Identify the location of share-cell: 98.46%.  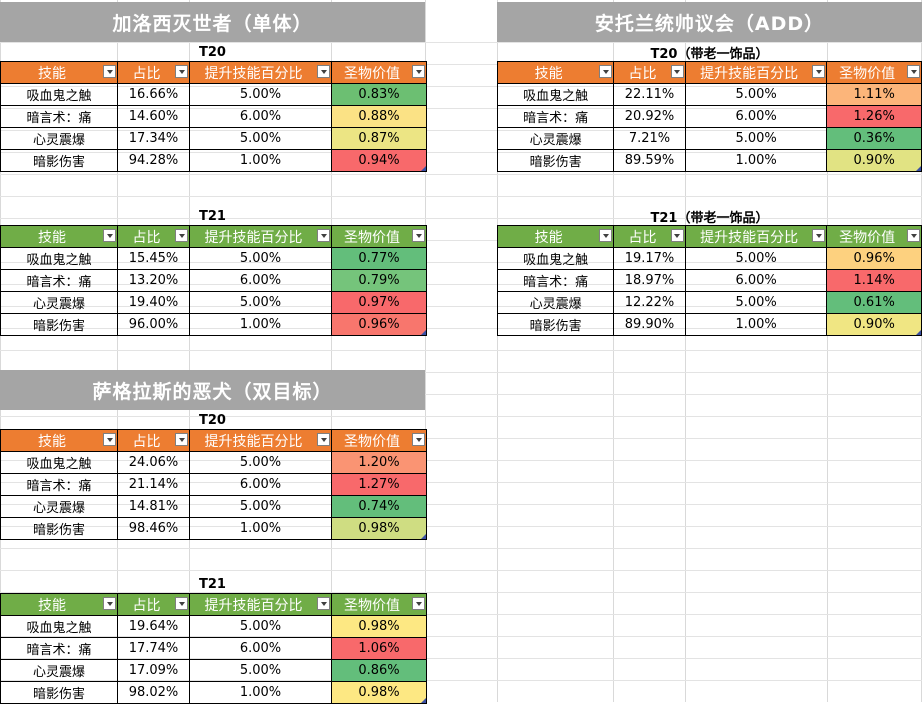
(153, 528).